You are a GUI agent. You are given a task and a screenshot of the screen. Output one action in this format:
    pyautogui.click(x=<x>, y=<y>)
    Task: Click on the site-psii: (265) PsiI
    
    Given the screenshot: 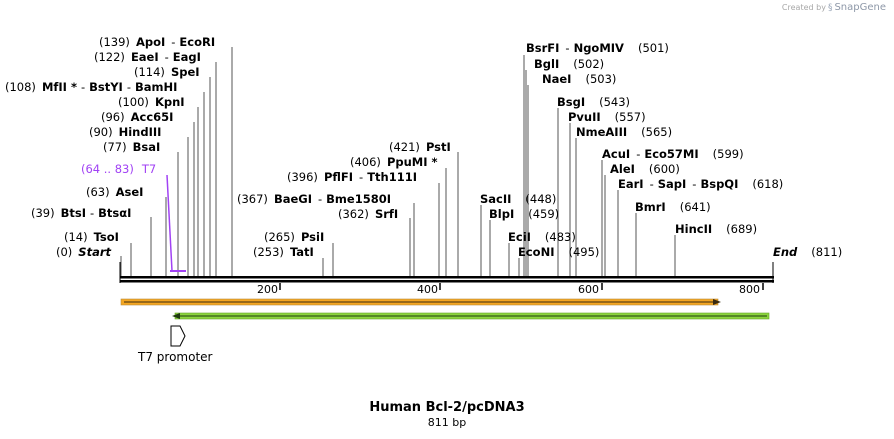 What is the action you would take?
    pyautogui.click(x=294, y=237)
    